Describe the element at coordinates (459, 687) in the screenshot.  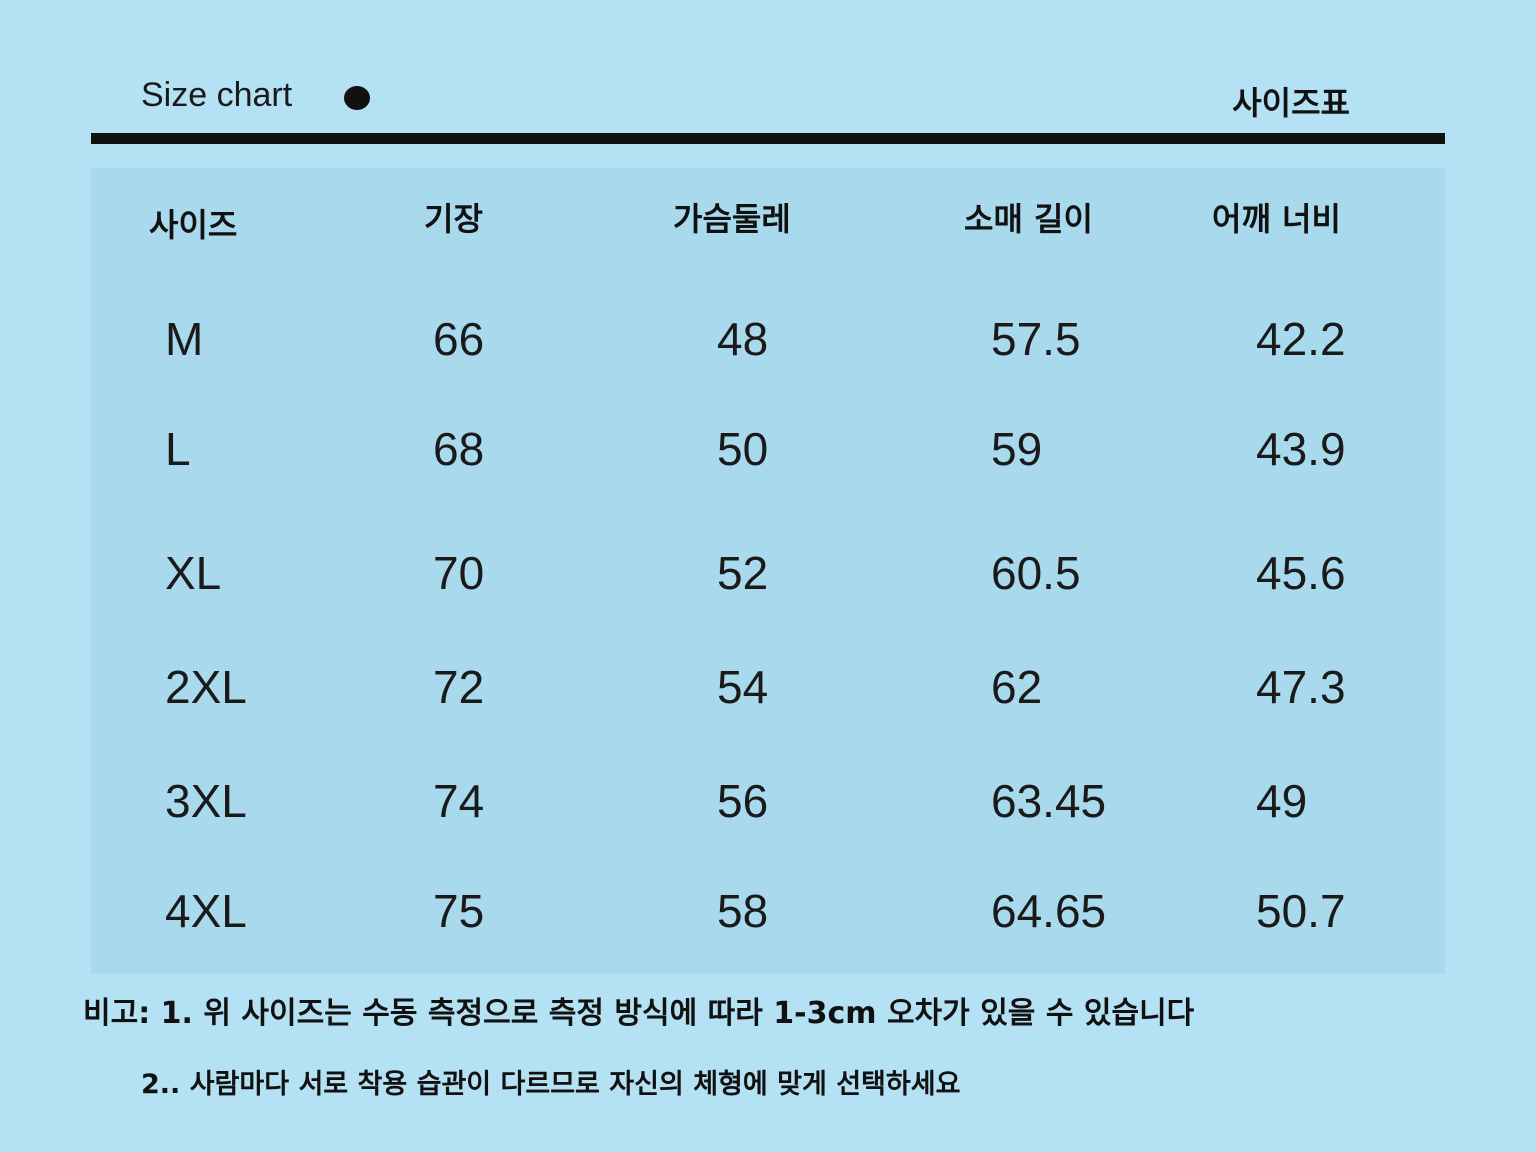
I see `table-cell: 72` at that location.